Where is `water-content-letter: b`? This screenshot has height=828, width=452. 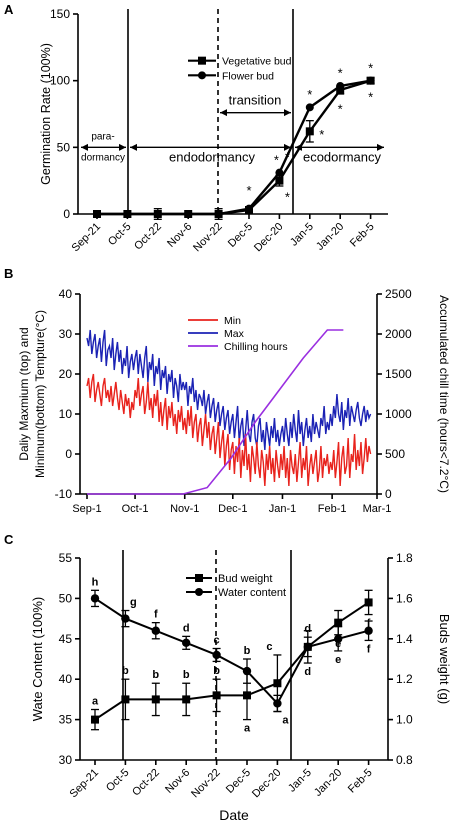
water-content-letter: b is located at coordinates (247, 651).